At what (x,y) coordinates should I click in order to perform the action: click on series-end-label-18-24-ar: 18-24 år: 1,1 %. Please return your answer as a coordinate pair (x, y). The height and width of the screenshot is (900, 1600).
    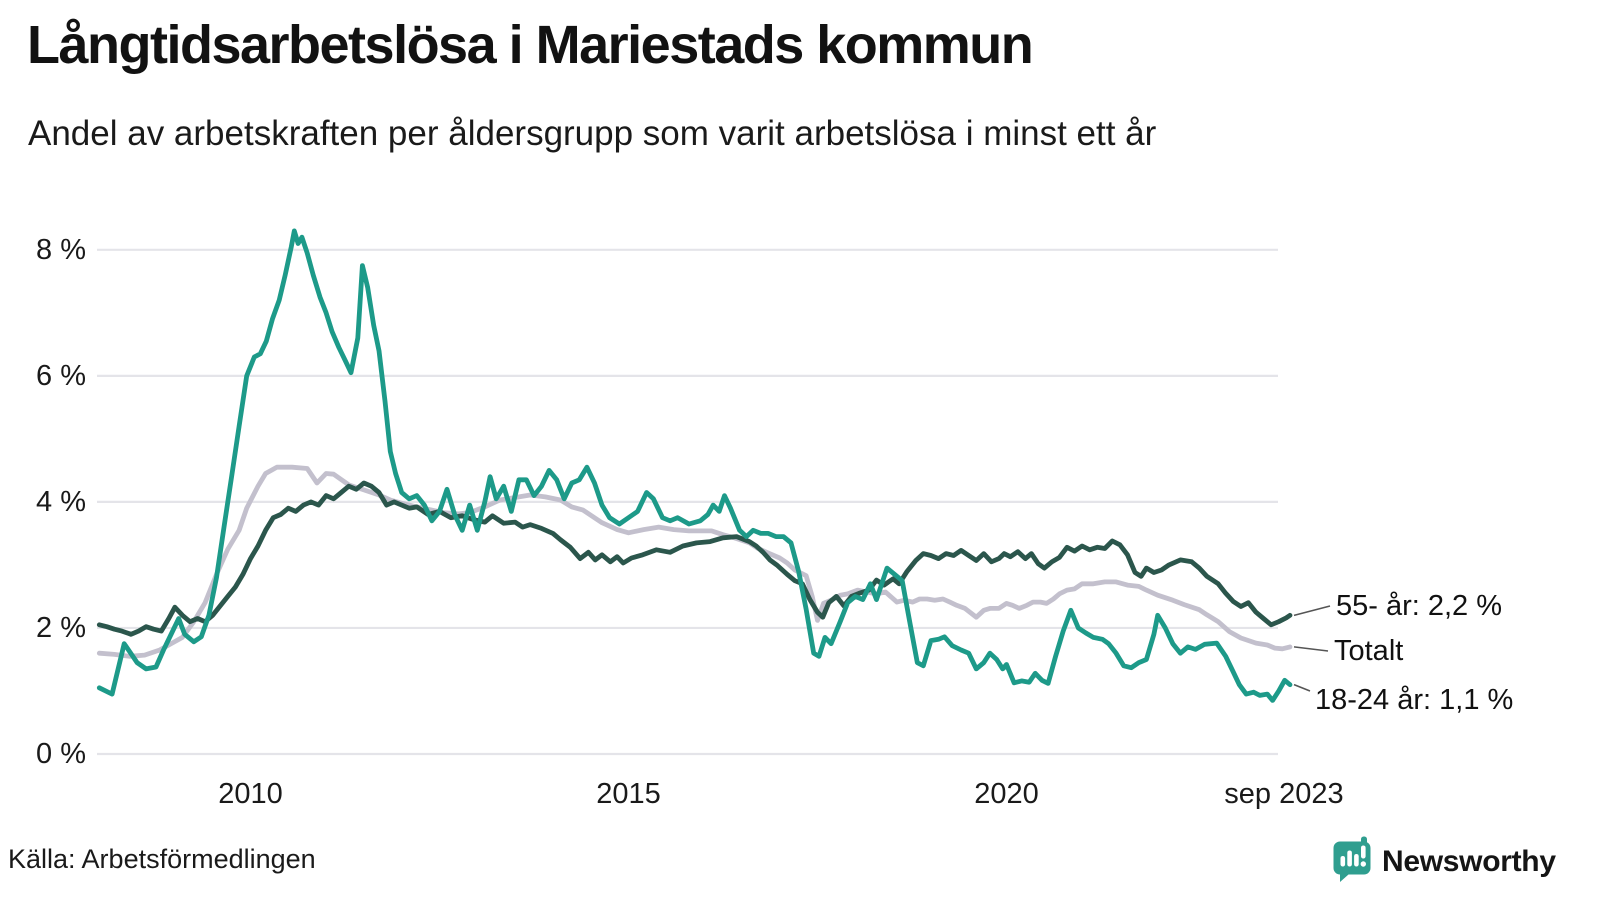
    Looking at the image, I should click on (1414, 700).